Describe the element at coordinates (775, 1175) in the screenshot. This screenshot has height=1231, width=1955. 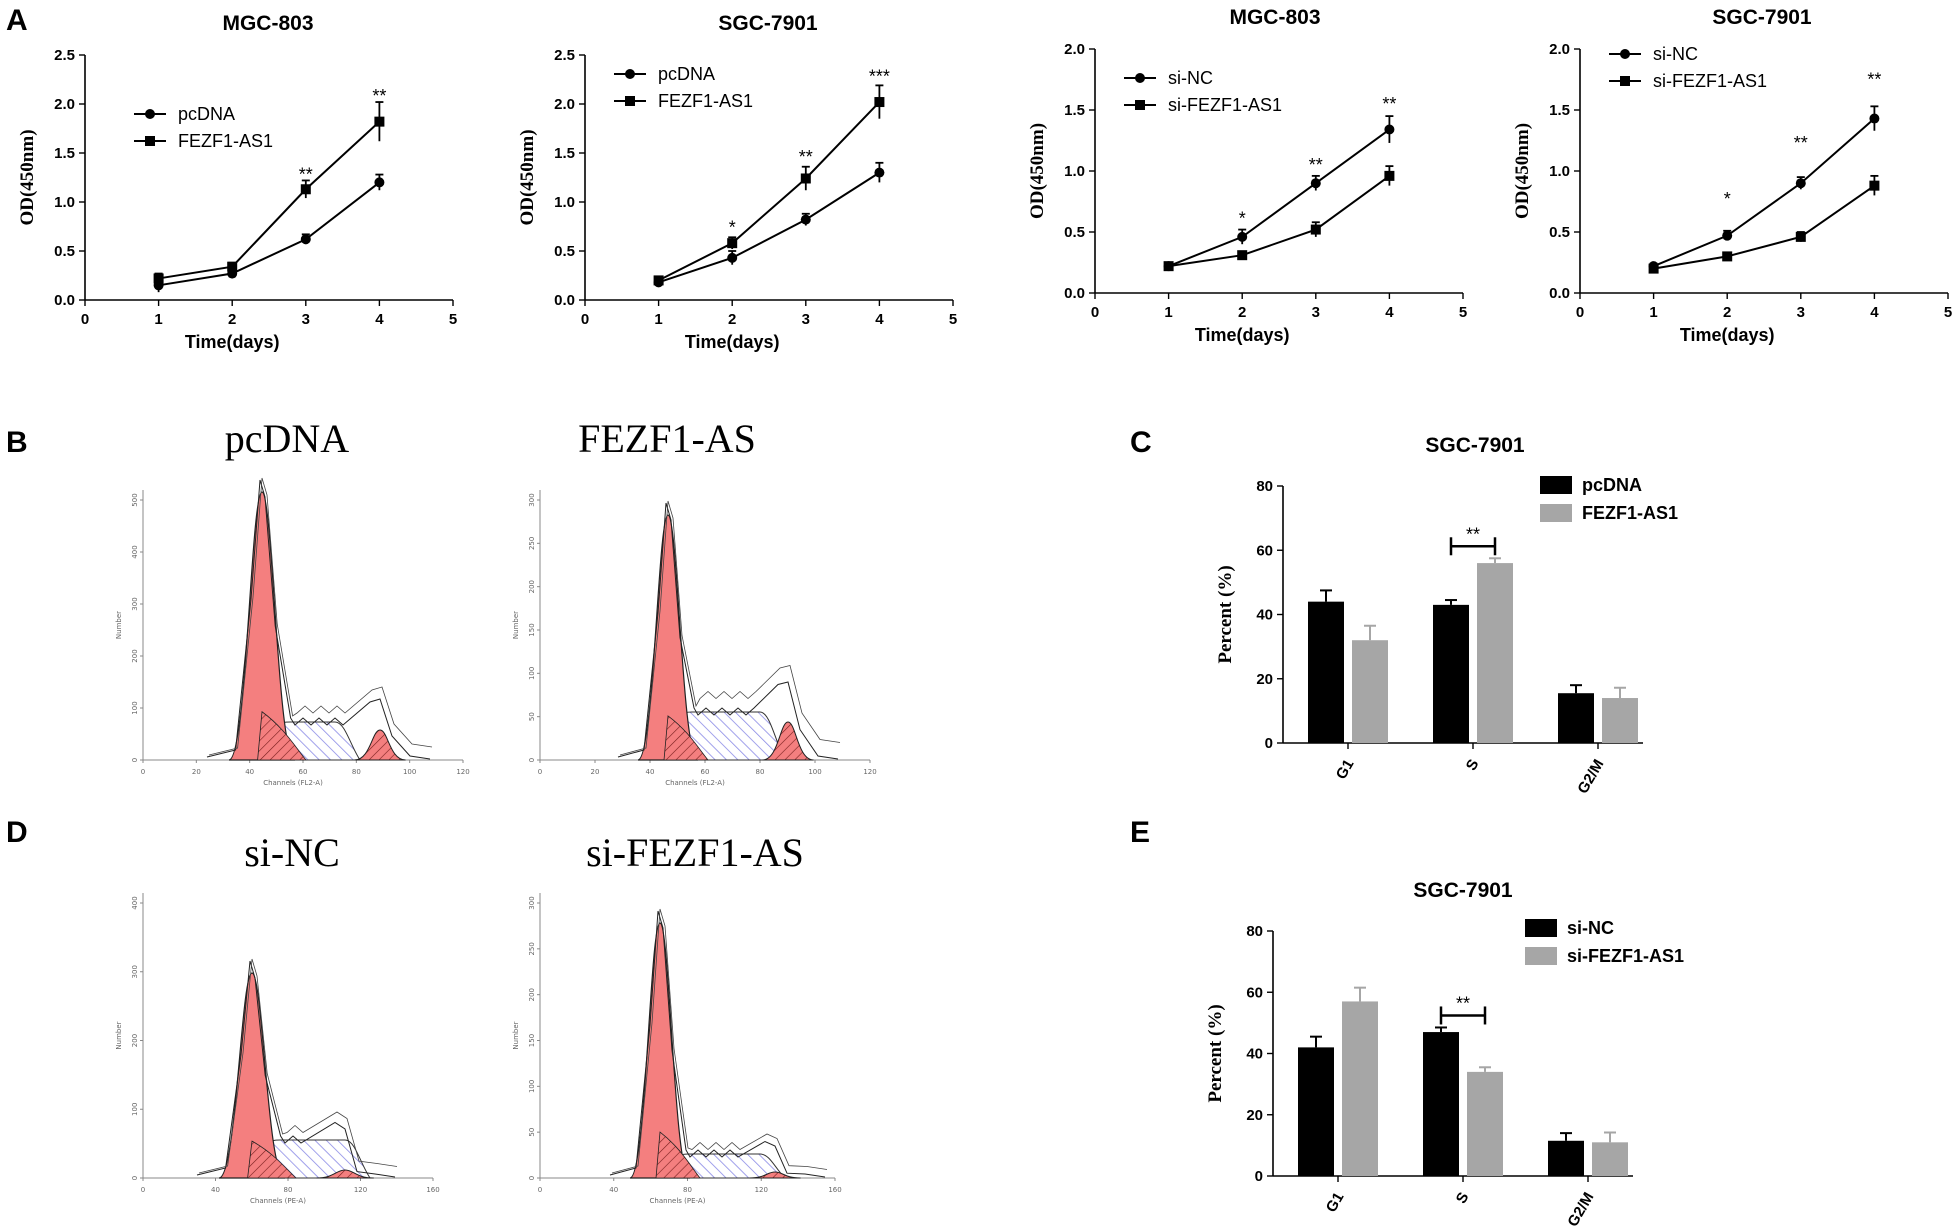
I see `g2-peak` at that location.